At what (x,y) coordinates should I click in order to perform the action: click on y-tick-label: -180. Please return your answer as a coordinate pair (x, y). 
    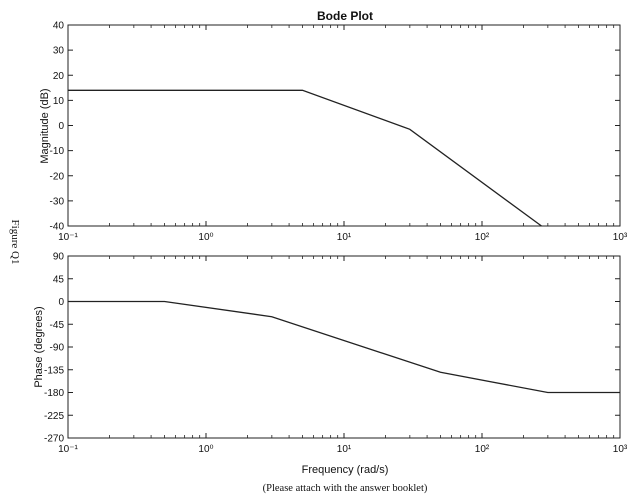
    Looking at the image, I should click on (54, 393).